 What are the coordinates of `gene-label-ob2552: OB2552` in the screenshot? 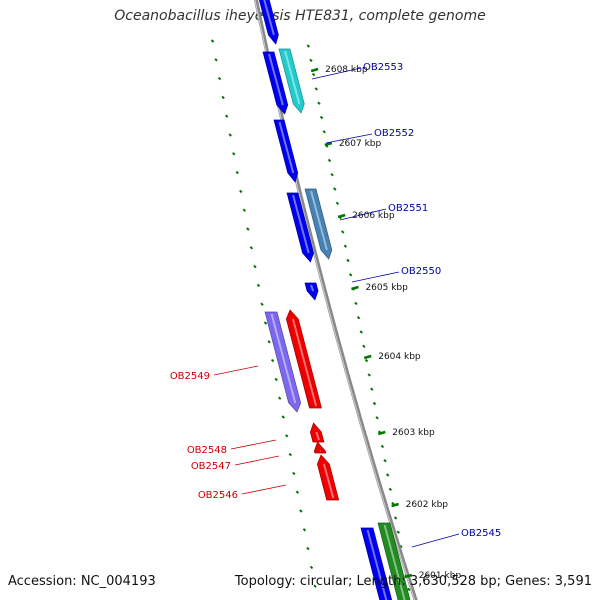 It's located at (394, 133).